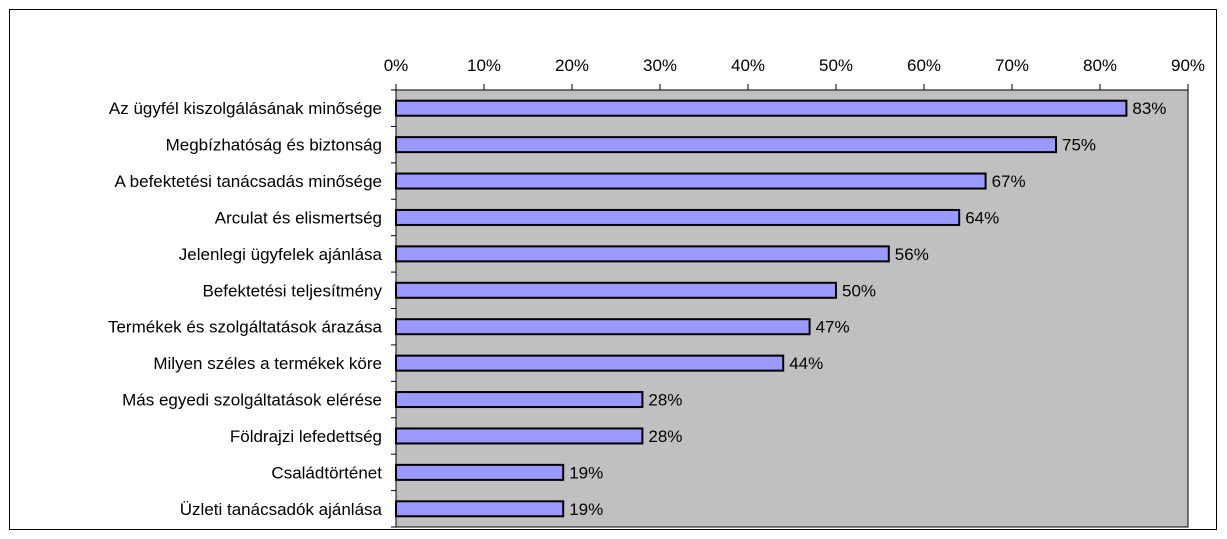 This screenshot has height=539, width=1227. Describe the element at coordinates (572, 65) in the screenshot. I see `x-tick-label: 20%` at that location.